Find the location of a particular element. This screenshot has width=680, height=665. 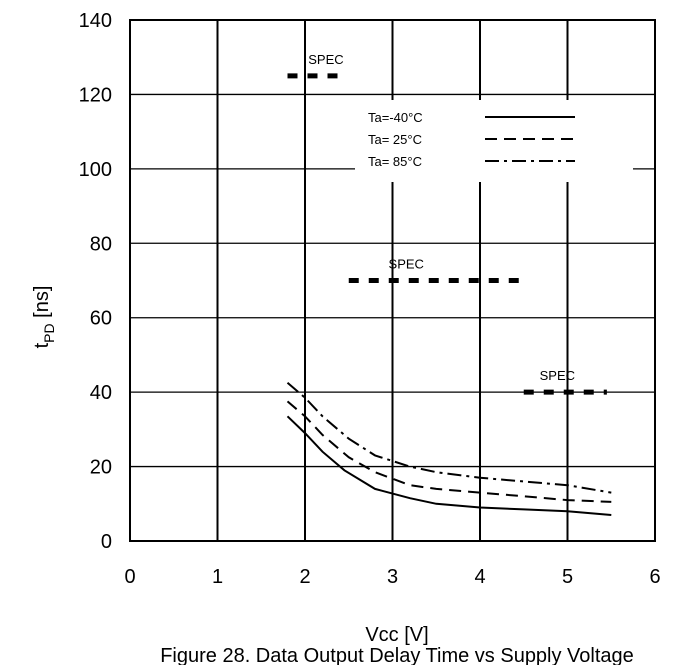

legend-label-1: Ta=-40°C is located at coordinates (395, 117).